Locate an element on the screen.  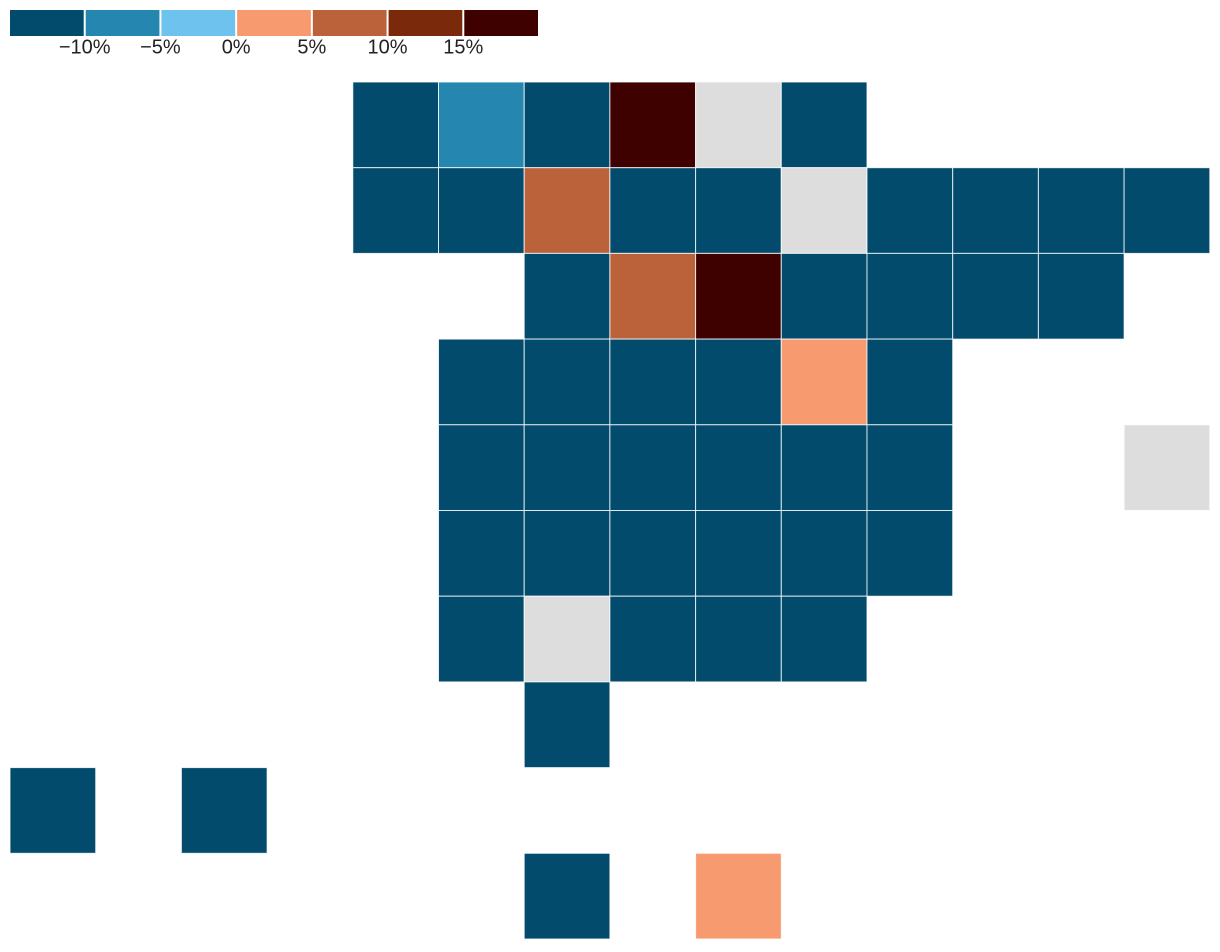
legend-tick-label: 15% is located at coordinates (463, 47).